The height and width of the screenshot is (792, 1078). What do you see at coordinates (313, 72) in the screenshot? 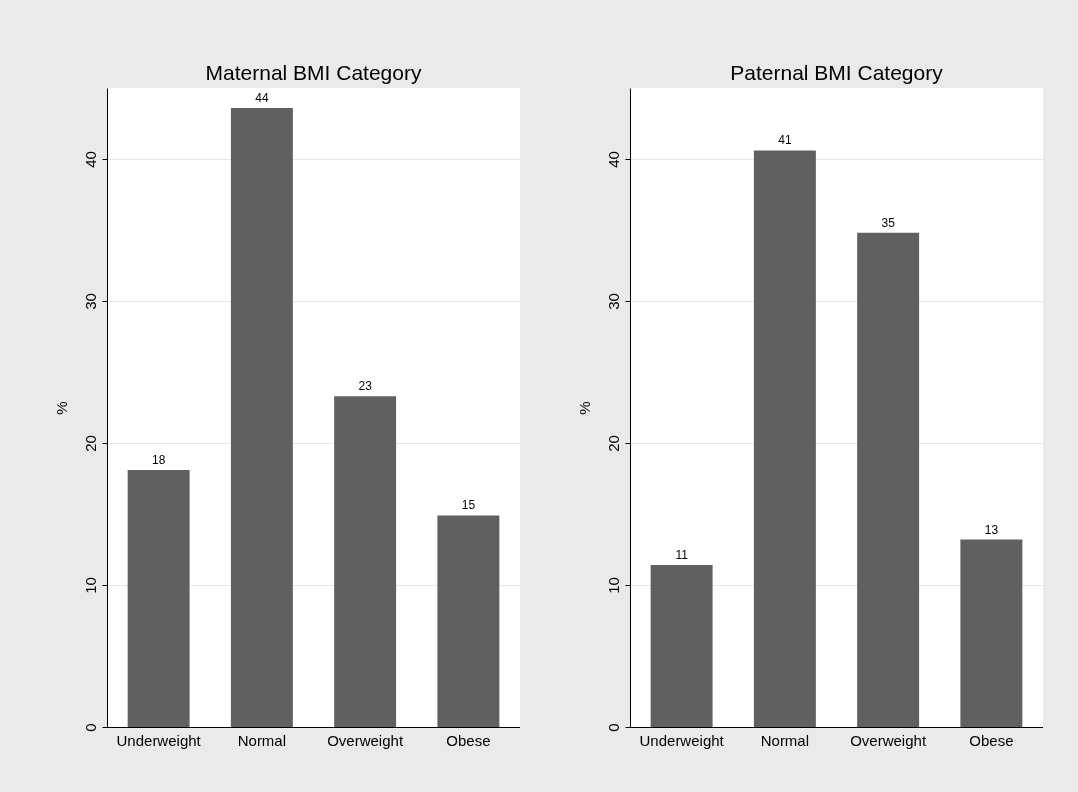
I see `chart-title: Maternal BMI Category` at bounding box center [313, 72].